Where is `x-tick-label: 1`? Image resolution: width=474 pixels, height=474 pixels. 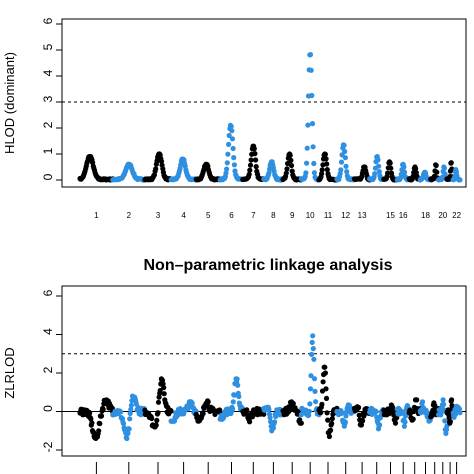 x-tick-label: 1 is located at coordinates (96, 215).